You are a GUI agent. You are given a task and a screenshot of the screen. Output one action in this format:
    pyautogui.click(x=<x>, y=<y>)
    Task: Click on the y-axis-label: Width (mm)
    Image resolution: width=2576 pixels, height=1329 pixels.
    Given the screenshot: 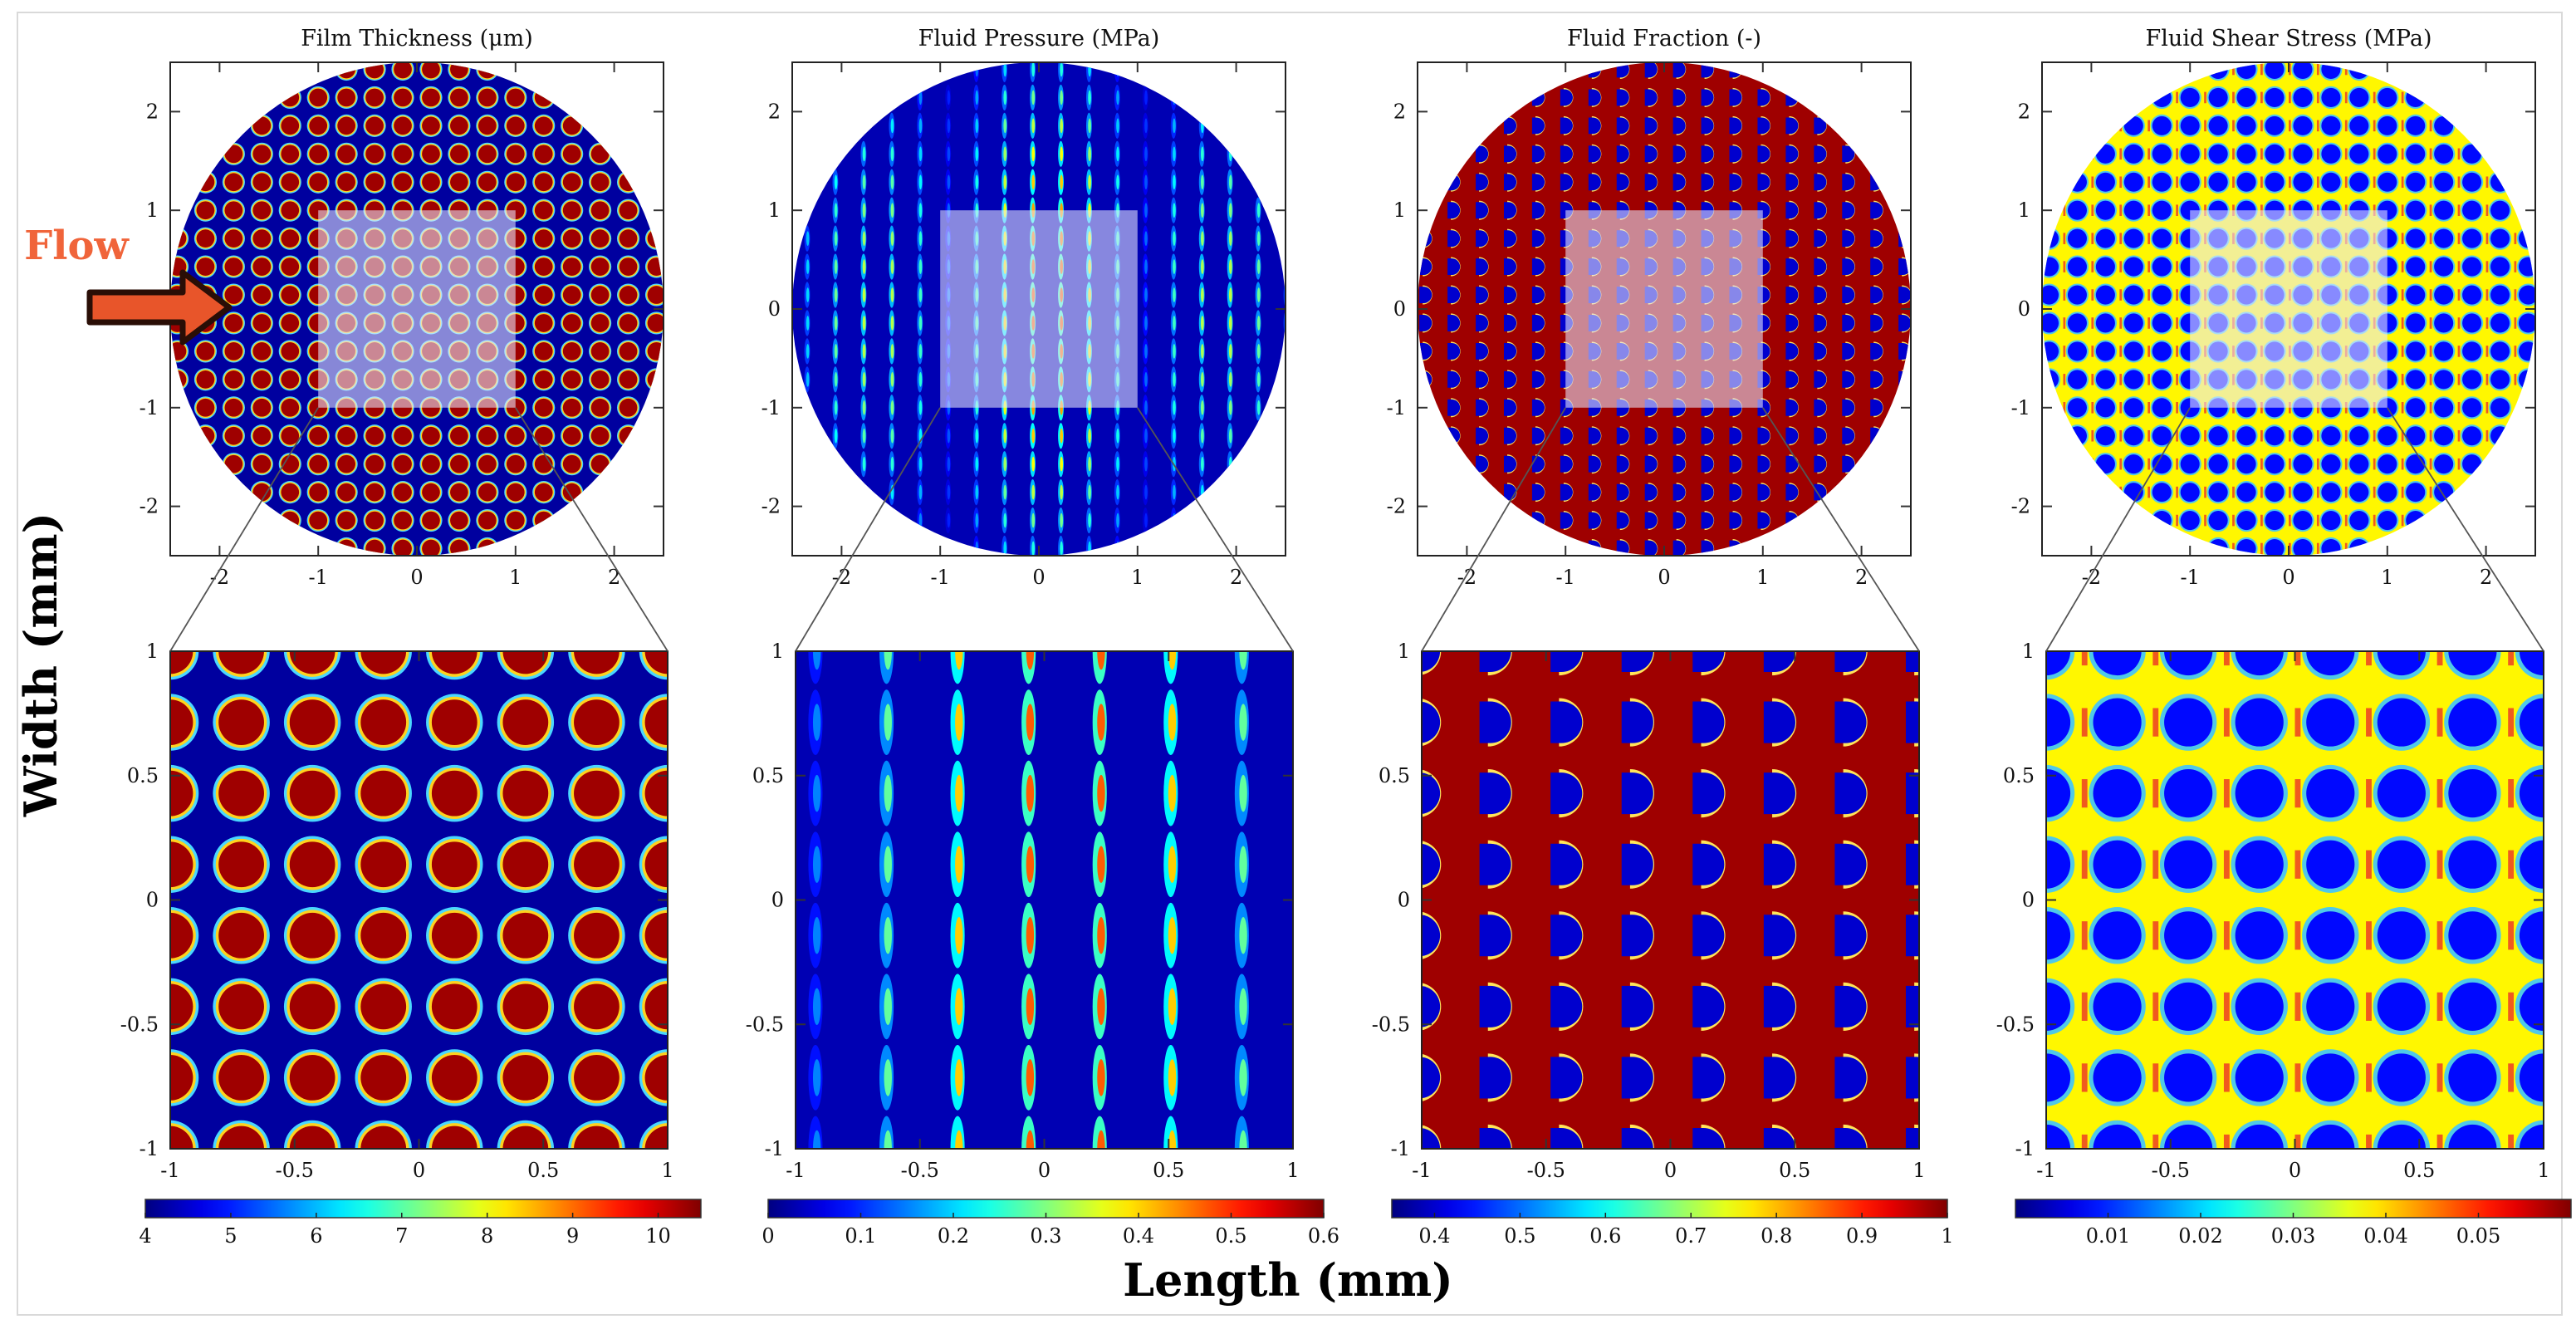 What is the action you would take?
    pyautogui.click(x=41, y=664)
    